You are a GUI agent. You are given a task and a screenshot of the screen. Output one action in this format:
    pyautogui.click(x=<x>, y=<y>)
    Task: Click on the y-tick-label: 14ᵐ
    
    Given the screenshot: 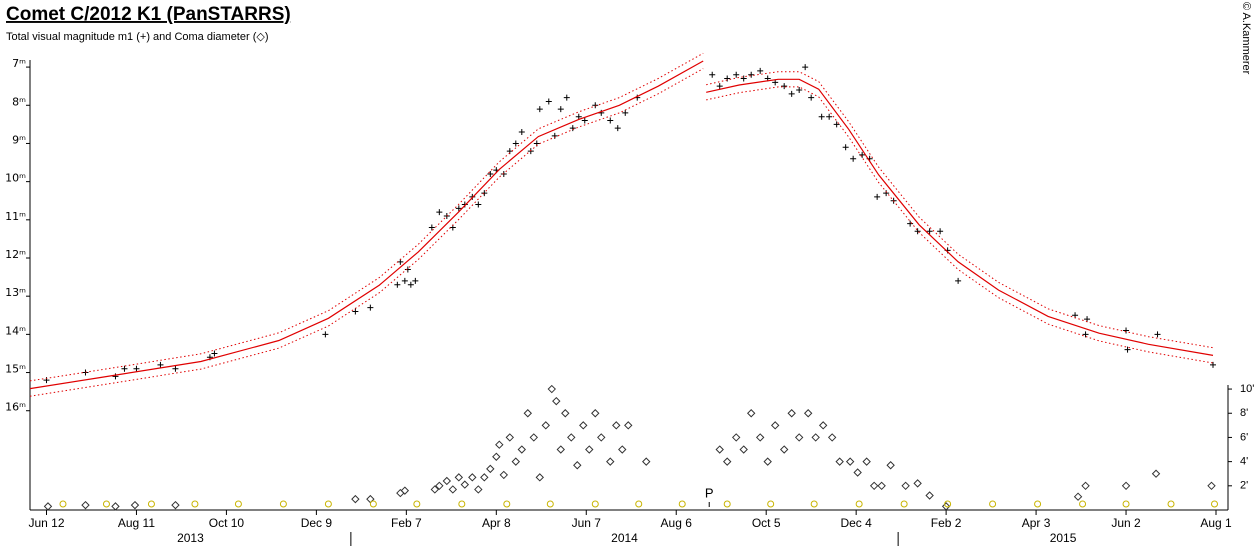 What is the action you would take?
    pyautogui.click(x=15, y=330)
    